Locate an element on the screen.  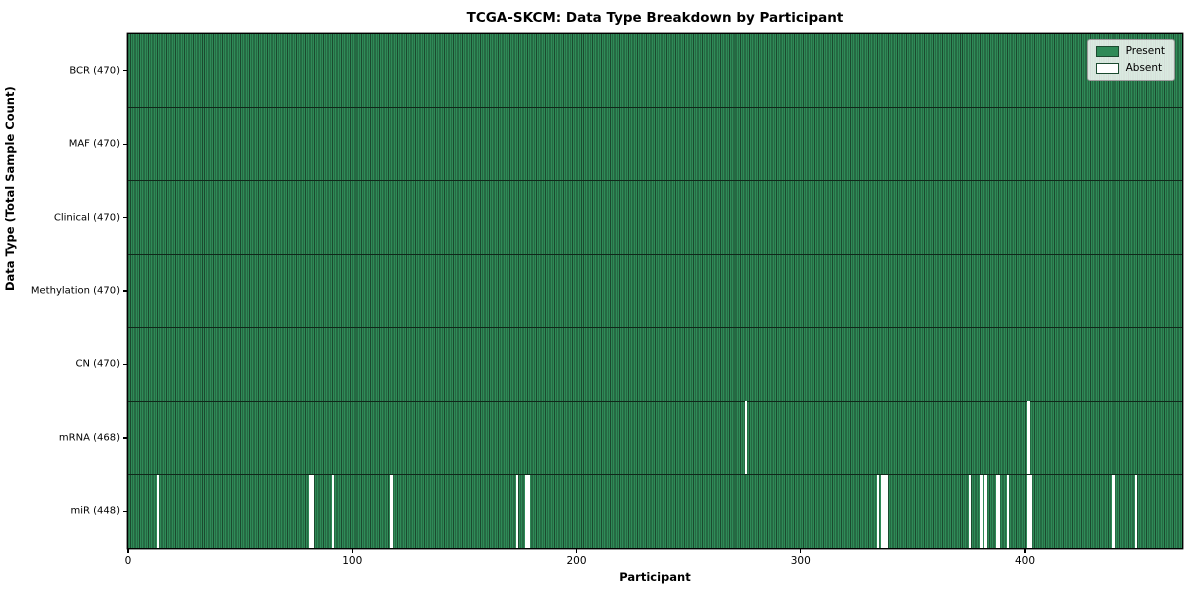
y-tick-label-Methylation: Methylation (470) is located at coordinates (75, 291).